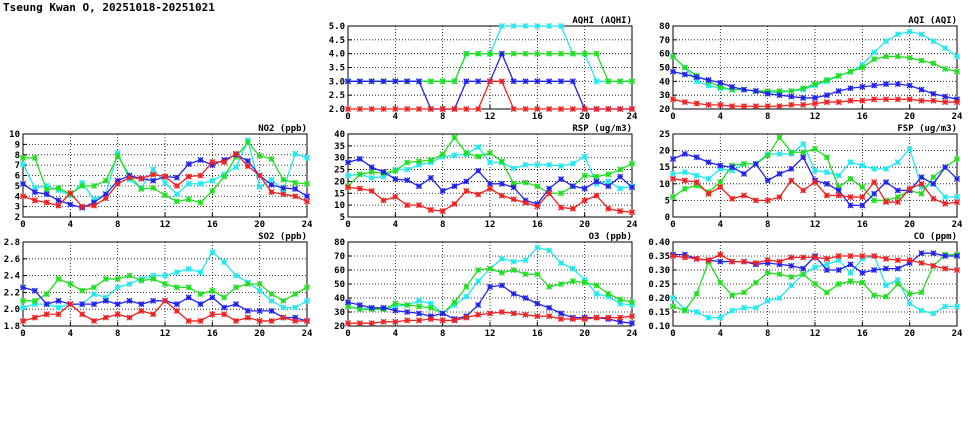  Describe the element at coordinates (339, 194) in the screenshot. I see `y-tick-label: 15` at that location.